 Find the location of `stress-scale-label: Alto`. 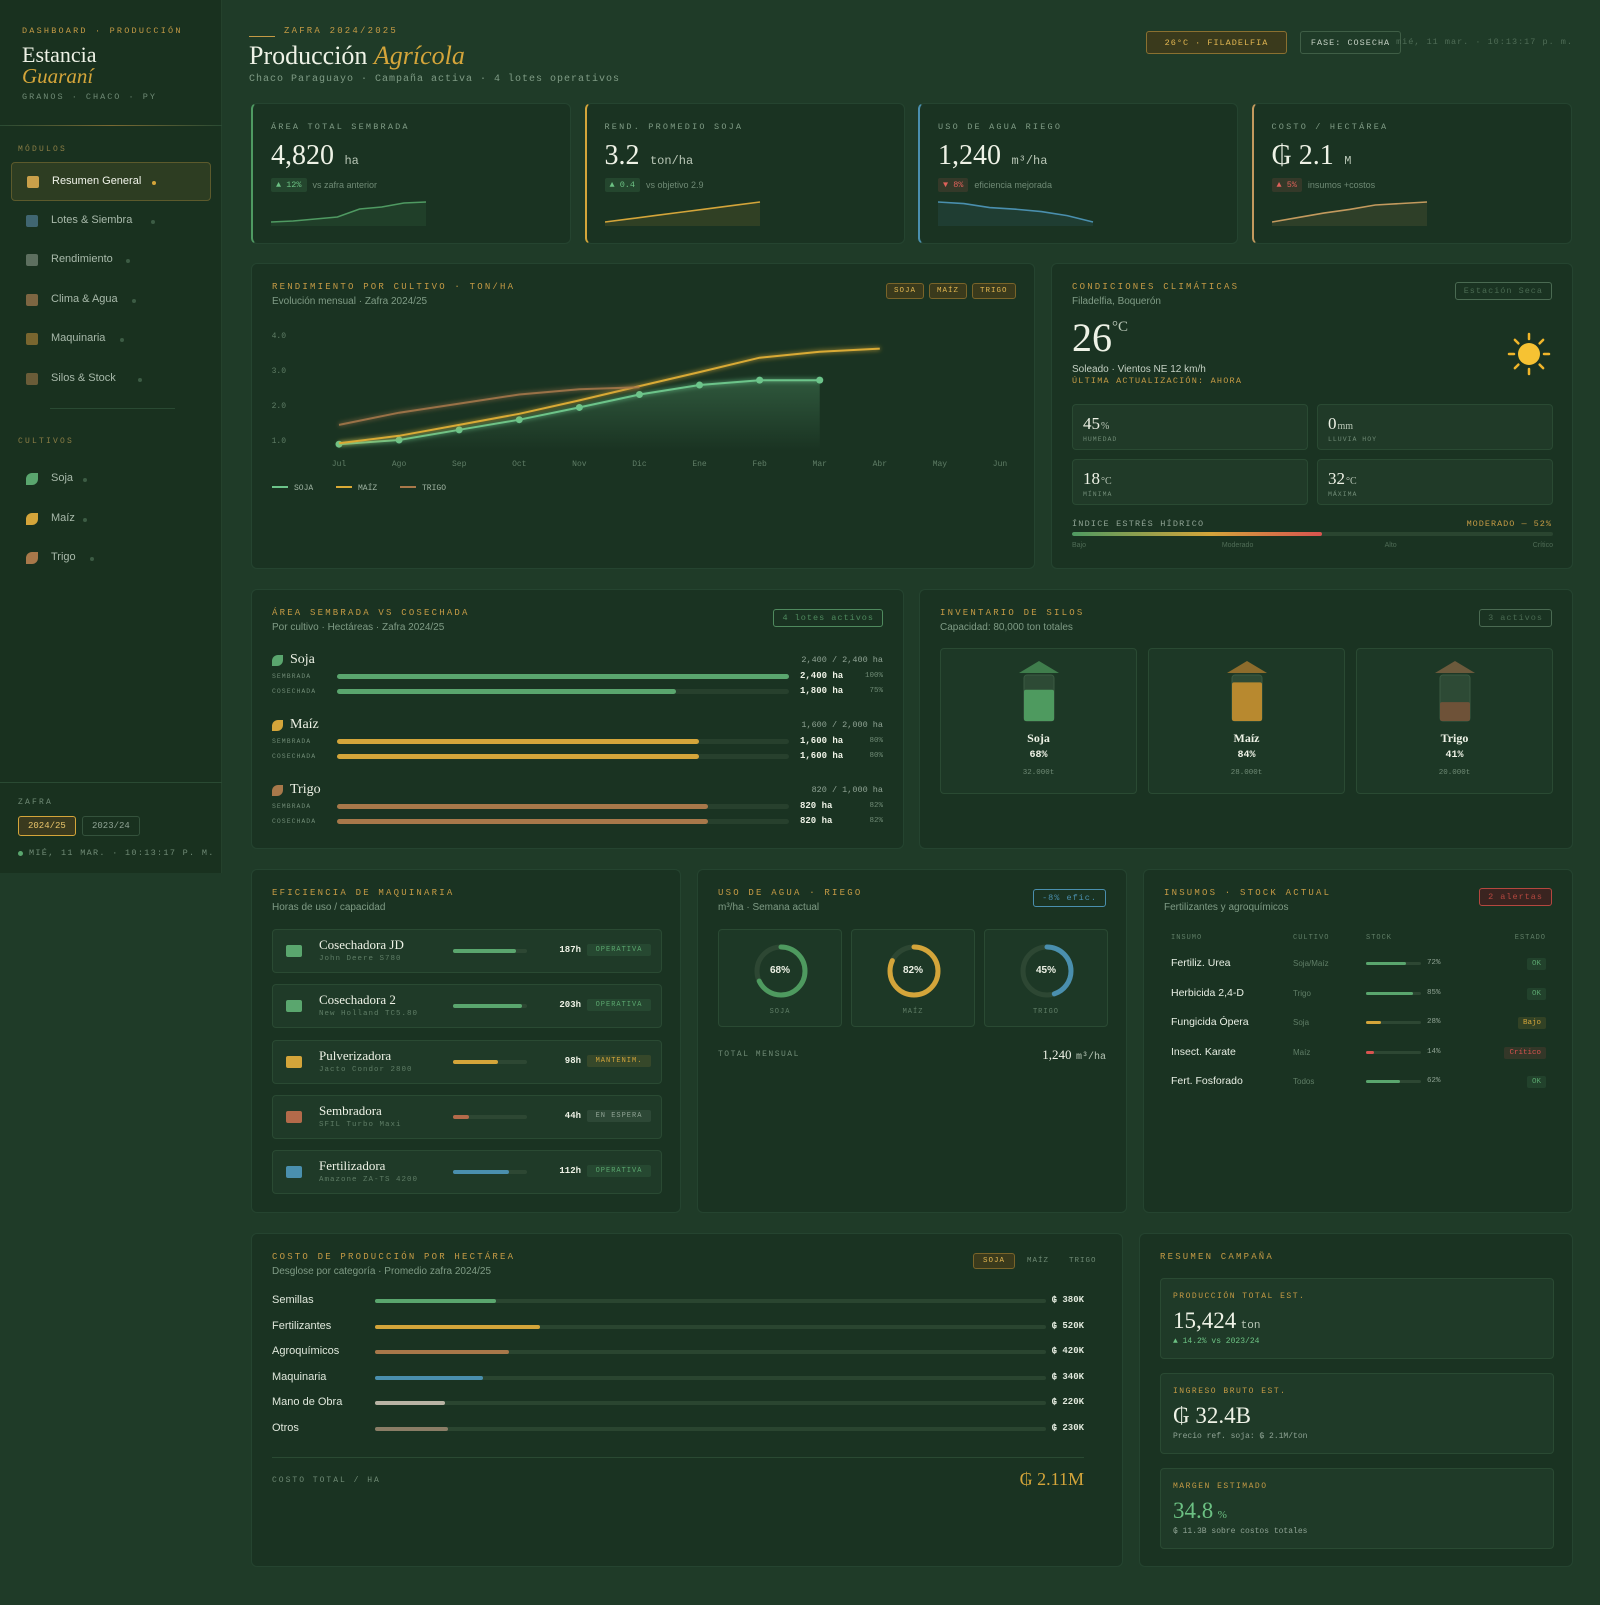

stress-scale-label: Alto is located at coordinates (1390, 545).